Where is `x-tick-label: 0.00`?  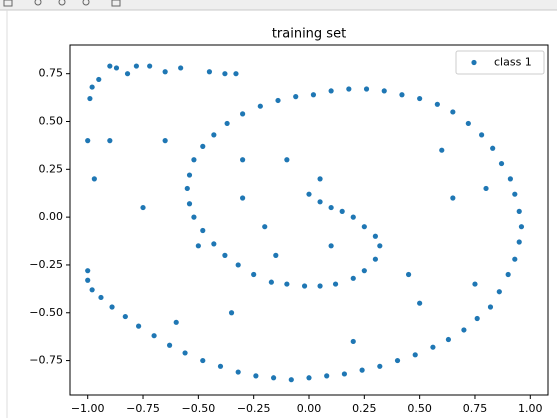
x-tick-label: 0.00 is located at coordinates (309, 408).